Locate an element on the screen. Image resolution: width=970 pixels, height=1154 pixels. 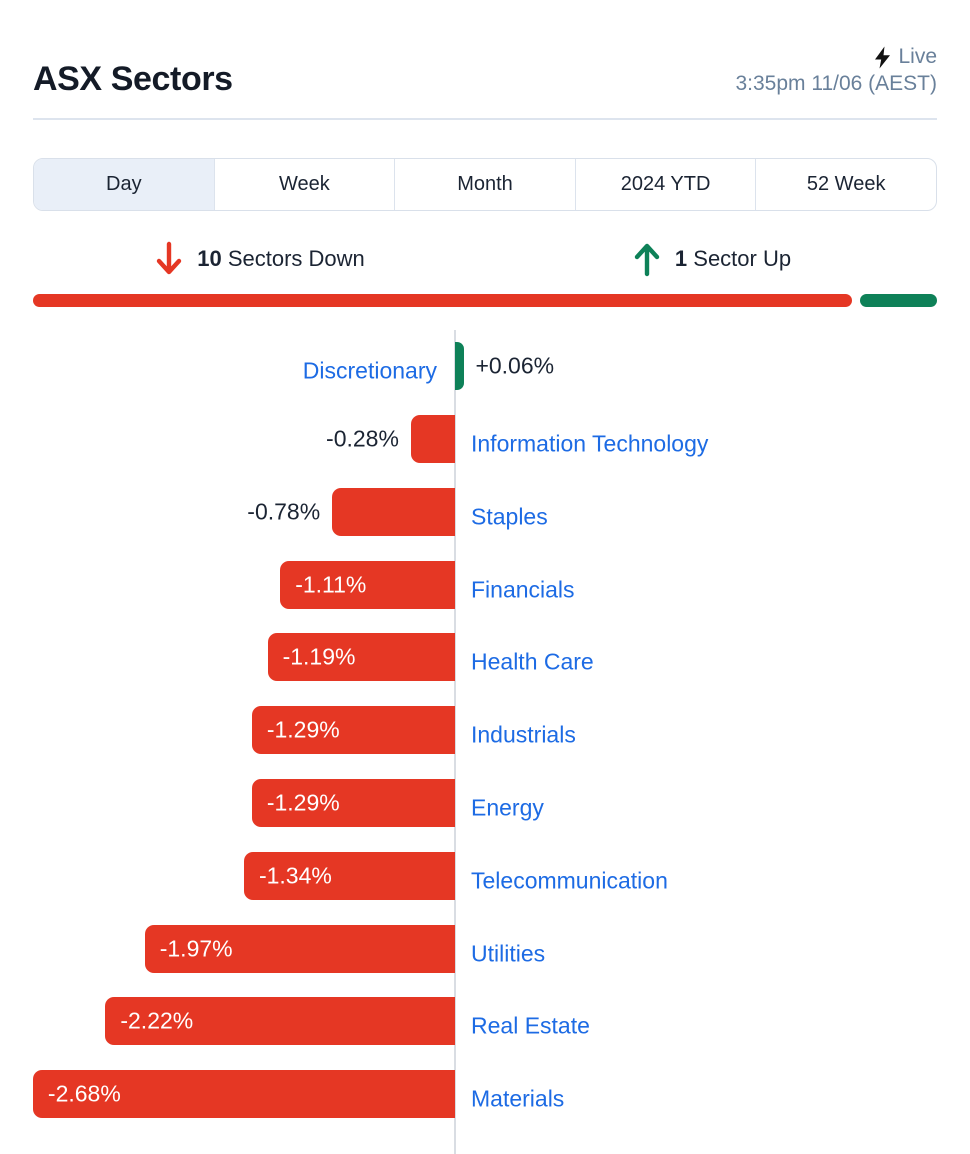
period-tabs: Day Week Month 2024 YTD 52 Week is located at coordinates (485, 184).